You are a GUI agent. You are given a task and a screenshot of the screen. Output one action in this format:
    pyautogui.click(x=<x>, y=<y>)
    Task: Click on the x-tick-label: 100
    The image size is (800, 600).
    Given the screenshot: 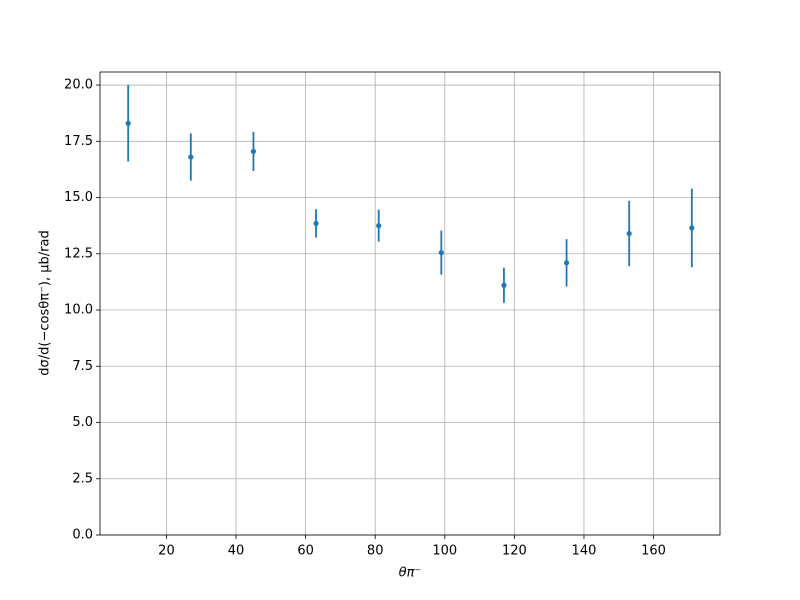 What is the action you would take?
    pyautogui.click(x=444, y=551)
    